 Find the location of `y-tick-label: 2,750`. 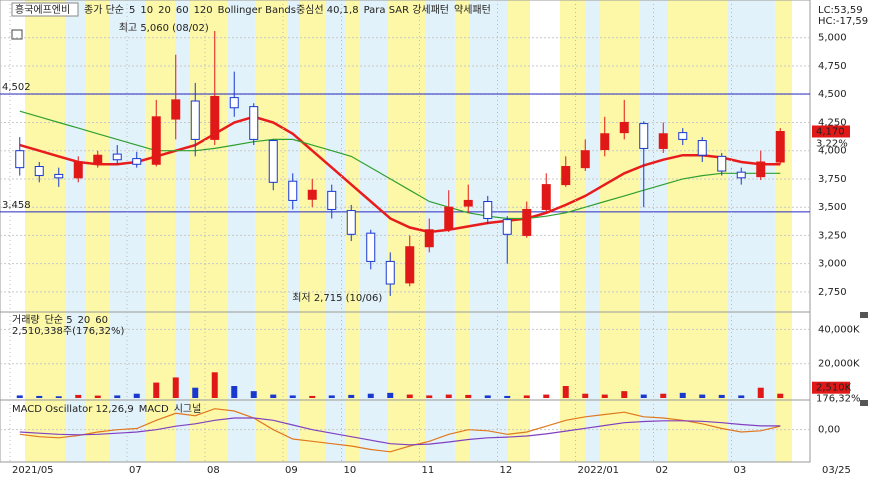

y-tick-label: 2,750 is located at coordinates (832, 292).